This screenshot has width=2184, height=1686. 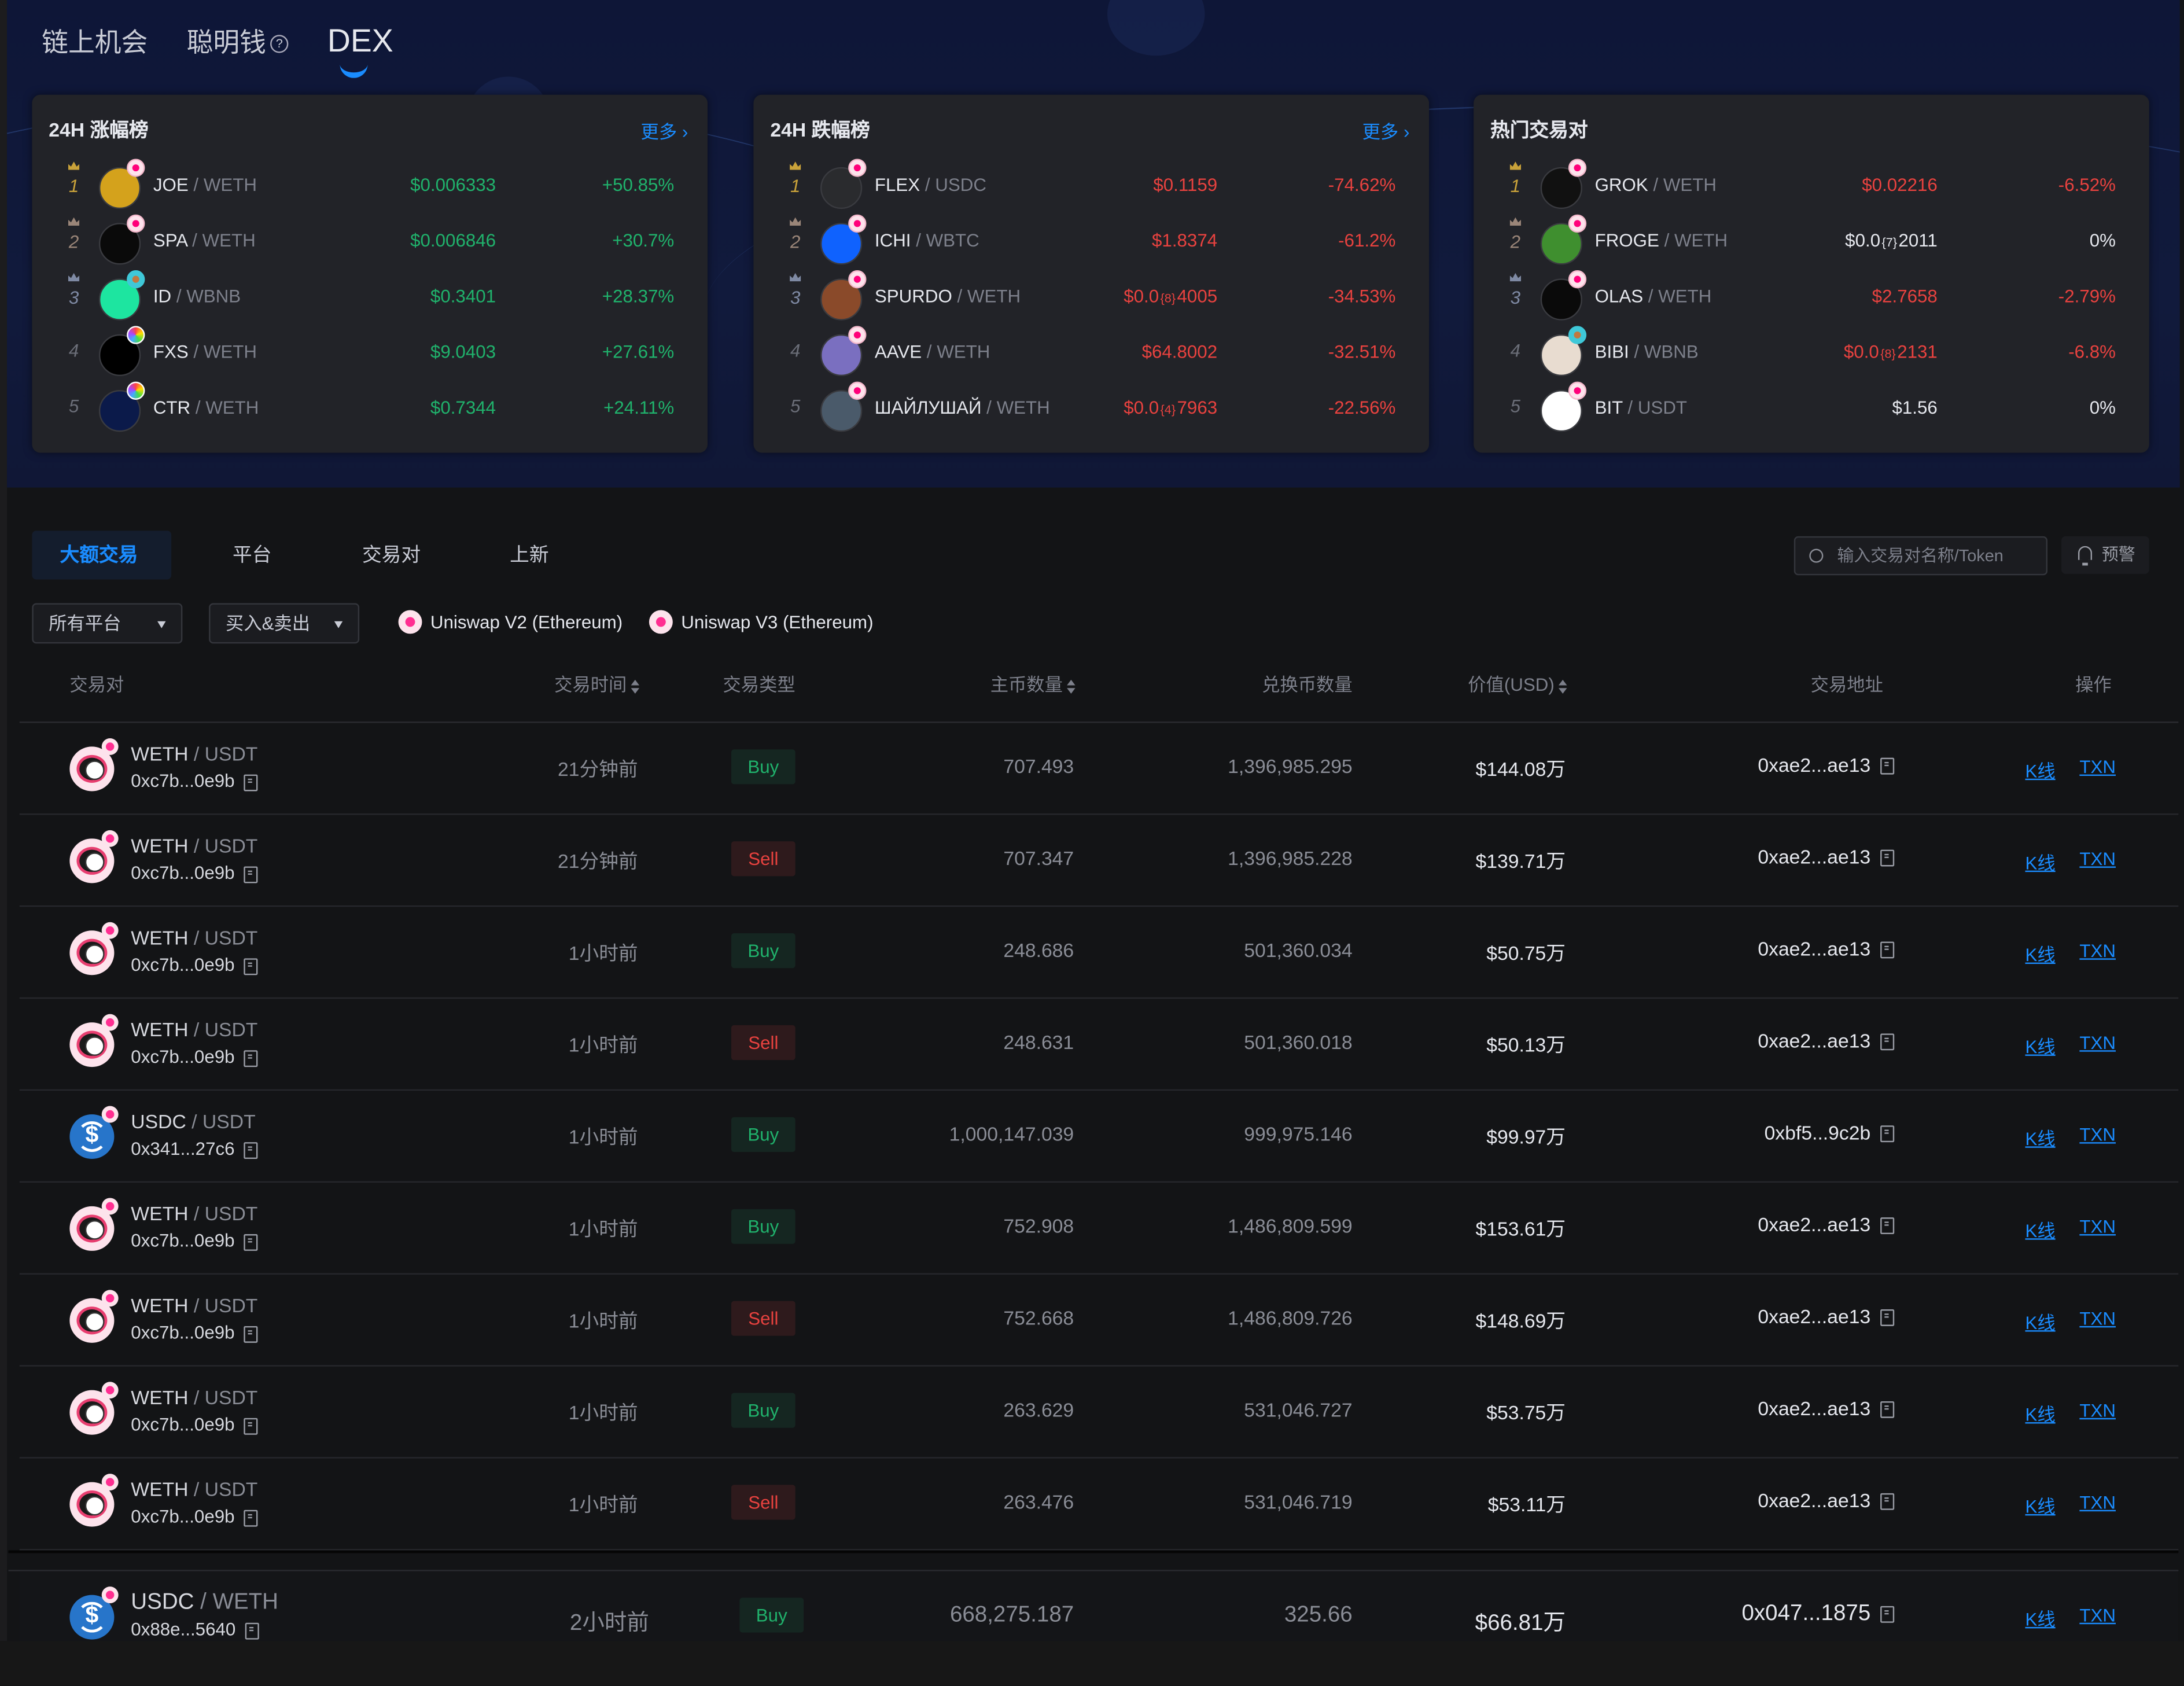 I want to click on ranking-row: 4 AAVE / WETH $64.8002 -32.51%, so click(x=1091, y=353).